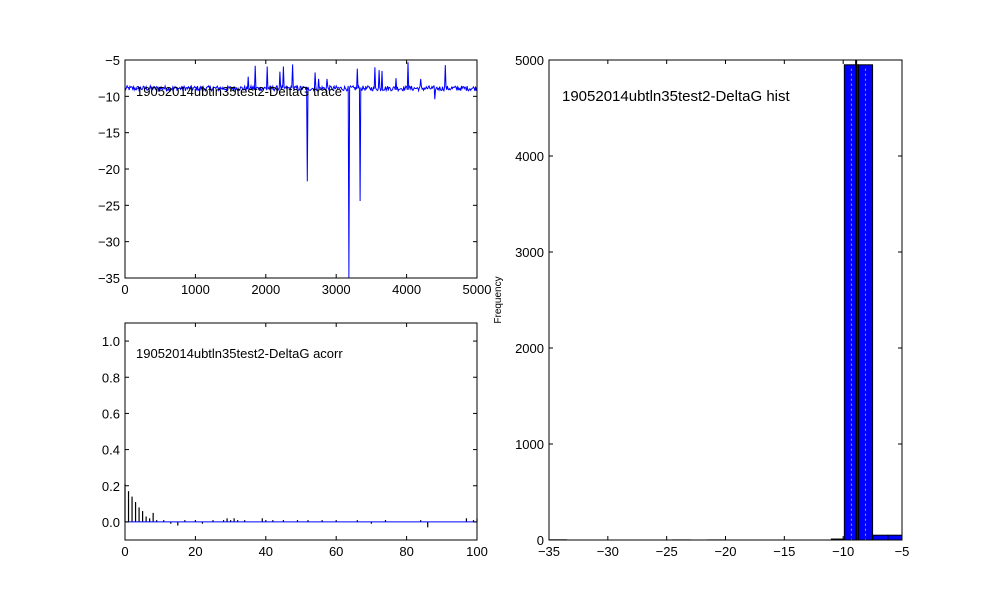 The width and height of the screenshot is (1000, 600). Describe the element at coordinates (477, 289) in the screenshot. I see `trace-xtick-label: 5000` at that location.